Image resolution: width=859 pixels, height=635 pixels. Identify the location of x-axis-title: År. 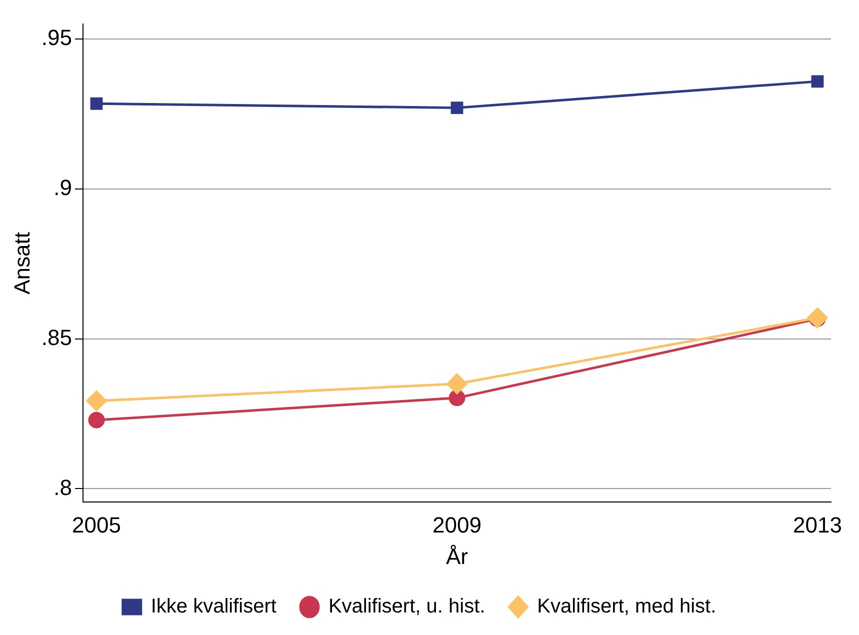
(457, 556).